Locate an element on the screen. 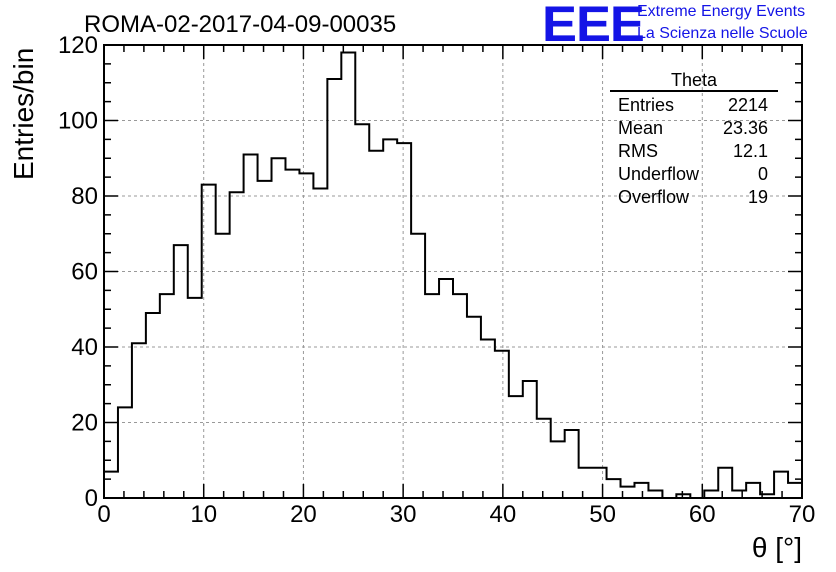 The image size is (836, 572). eee-logo: EEE is located at coordinates (593, 26).